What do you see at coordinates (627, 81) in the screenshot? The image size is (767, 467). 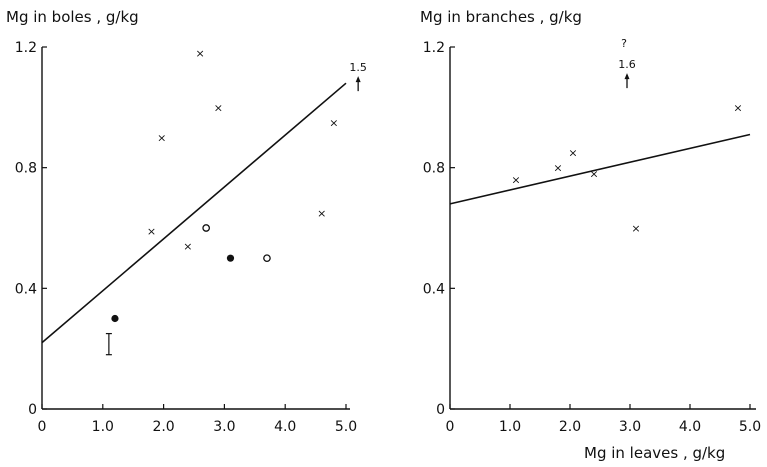 I see `branches-arrow-up-icon` at bounding box center [627, 81].